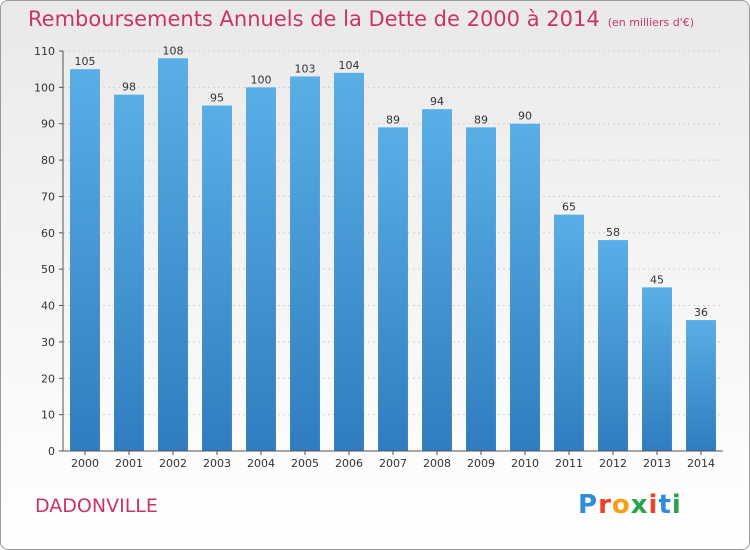 Image resolution: width=750 pixels, height=550 pixels. What do you see at coordinates (569, 207) in the screenshot?
I see `bar-value-label: 65` at bounding box center [569, 207].